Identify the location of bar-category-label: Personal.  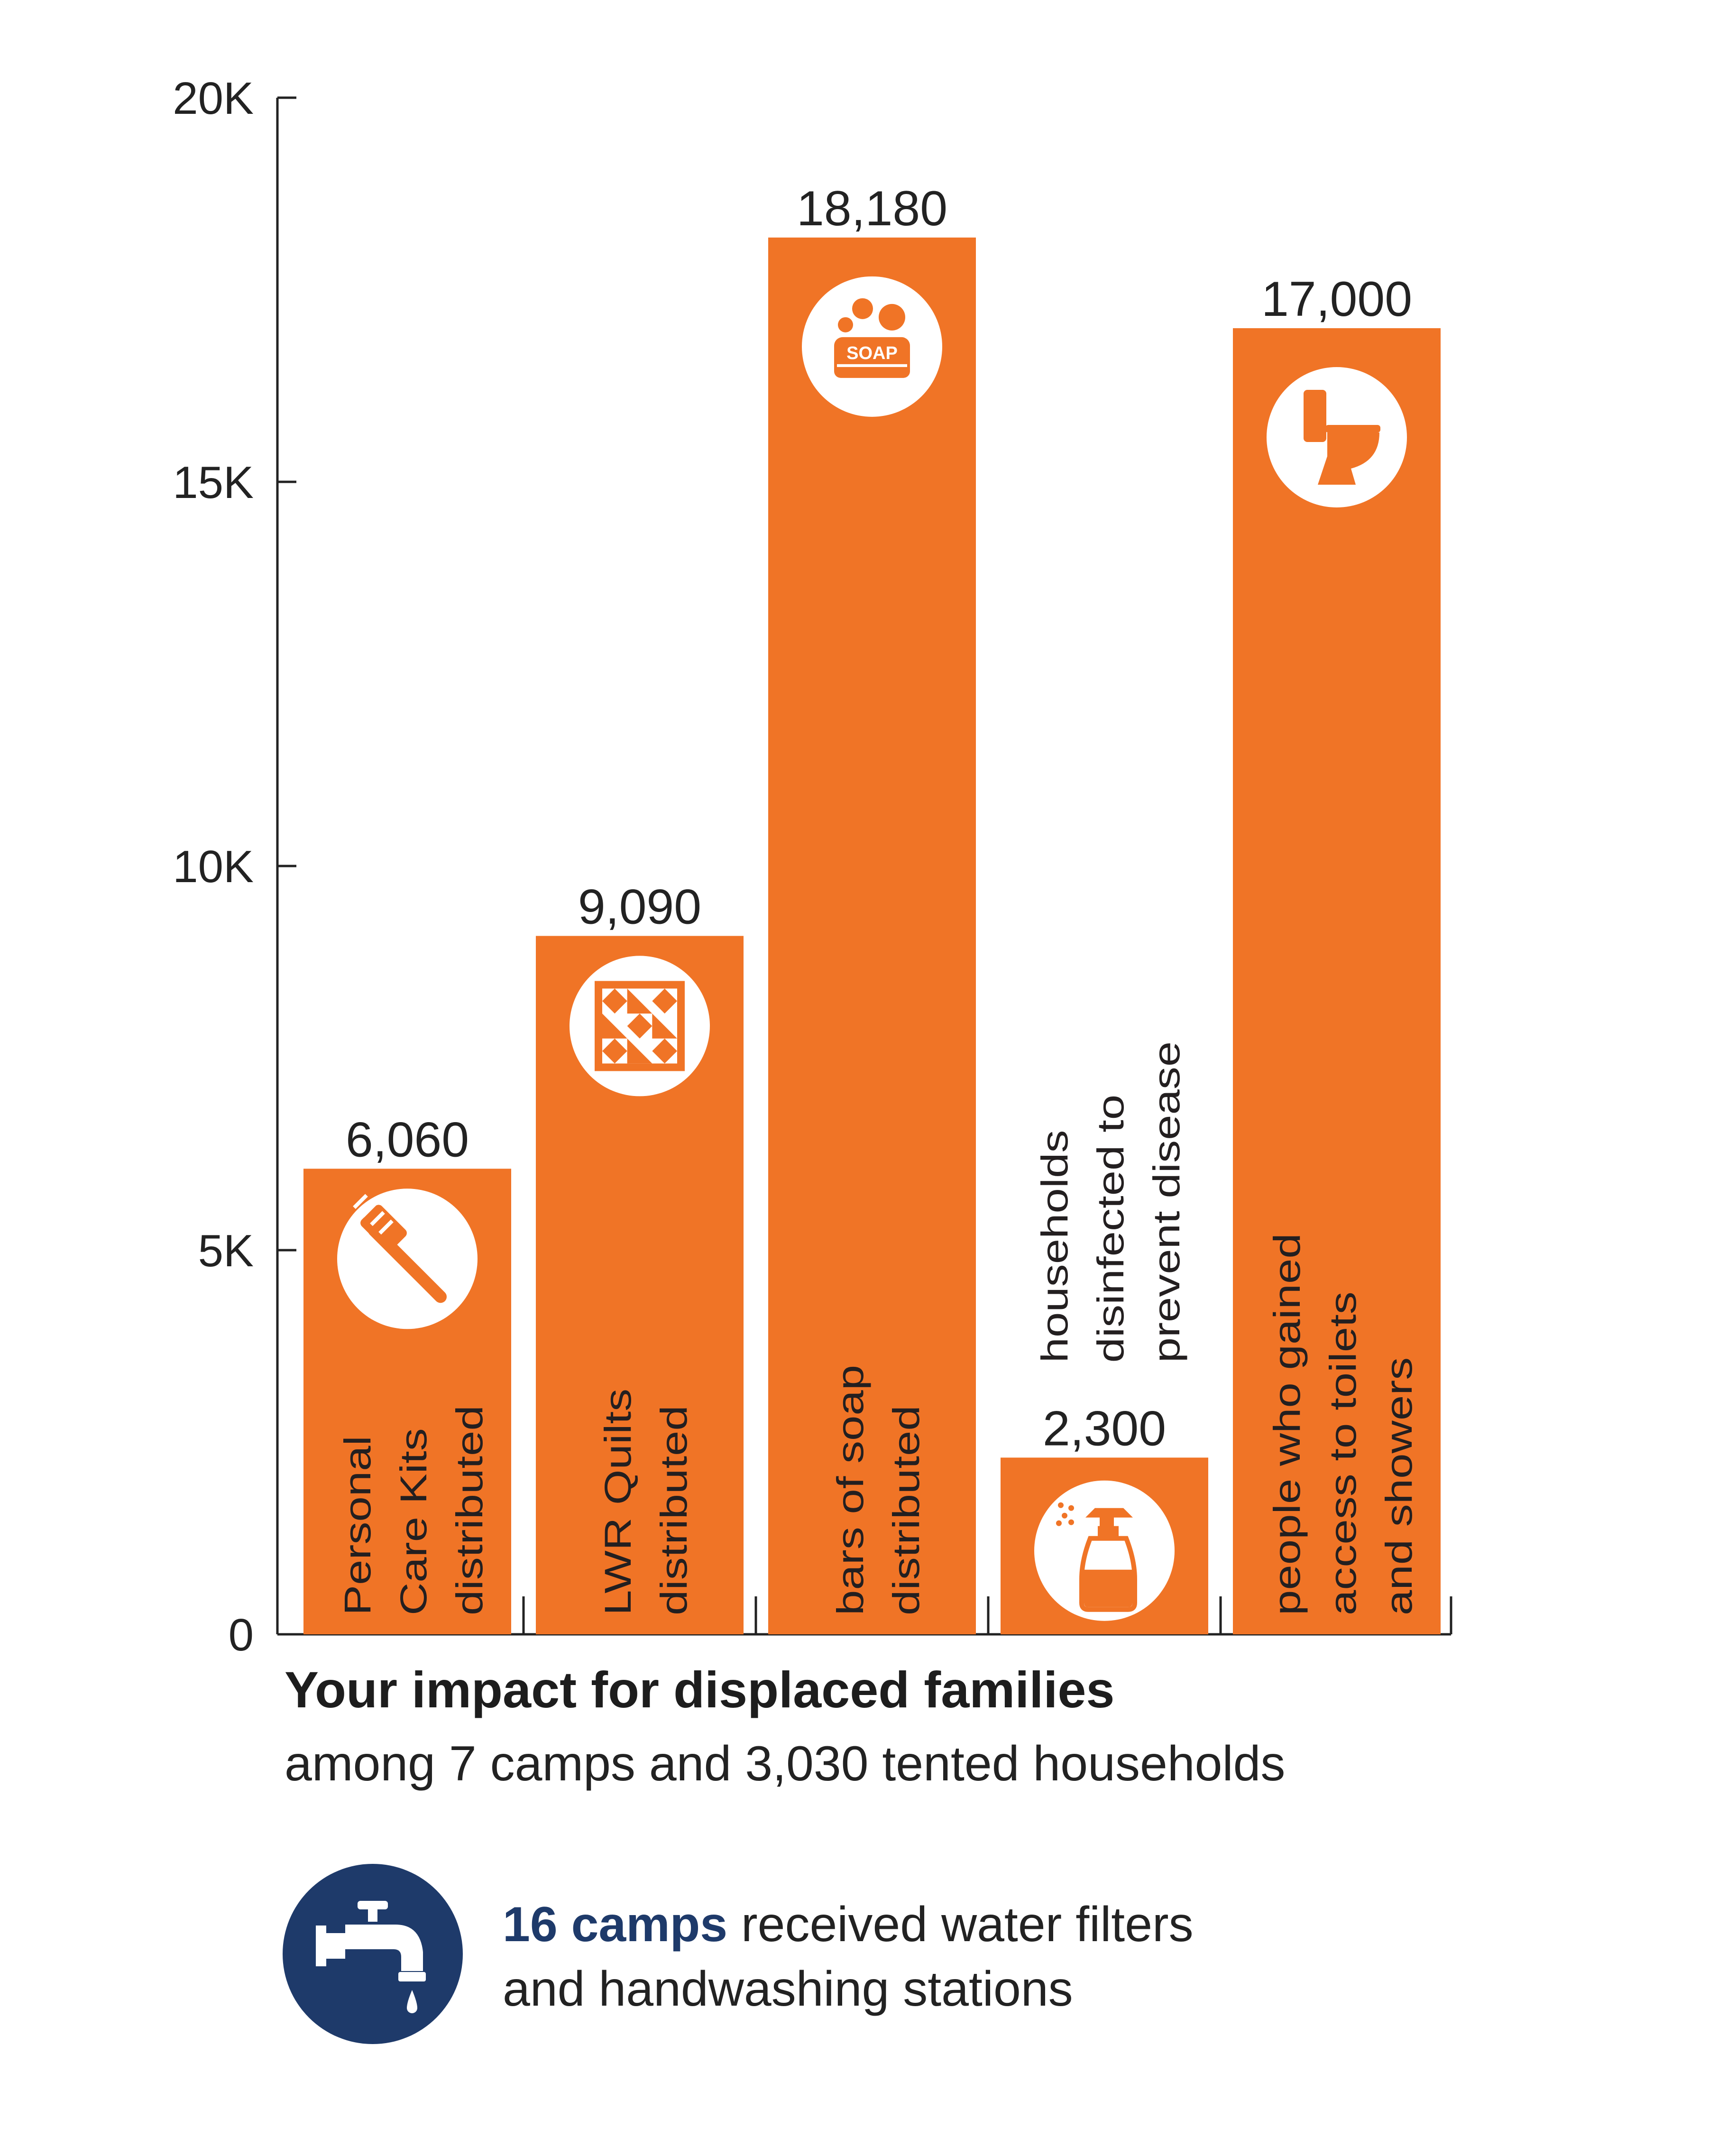
(357, 1525).